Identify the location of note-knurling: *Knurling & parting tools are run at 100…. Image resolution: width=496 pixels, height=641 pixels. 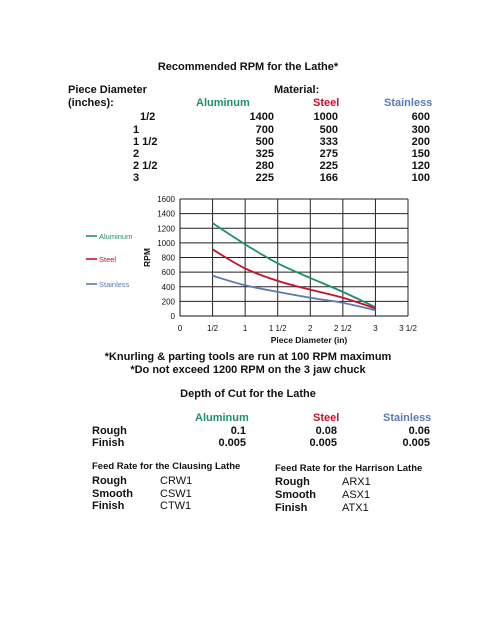
(248, 357).